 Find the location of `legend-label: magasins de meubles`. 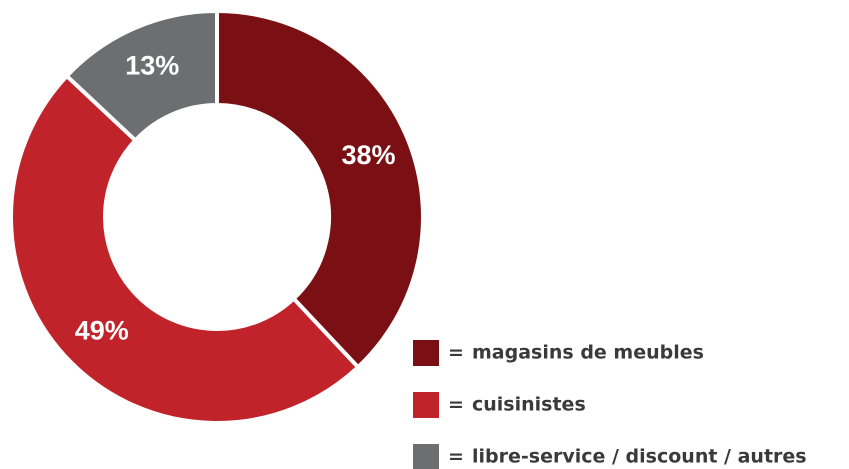

legend-label: magasins de meubles is located at coordinates (588, 353).